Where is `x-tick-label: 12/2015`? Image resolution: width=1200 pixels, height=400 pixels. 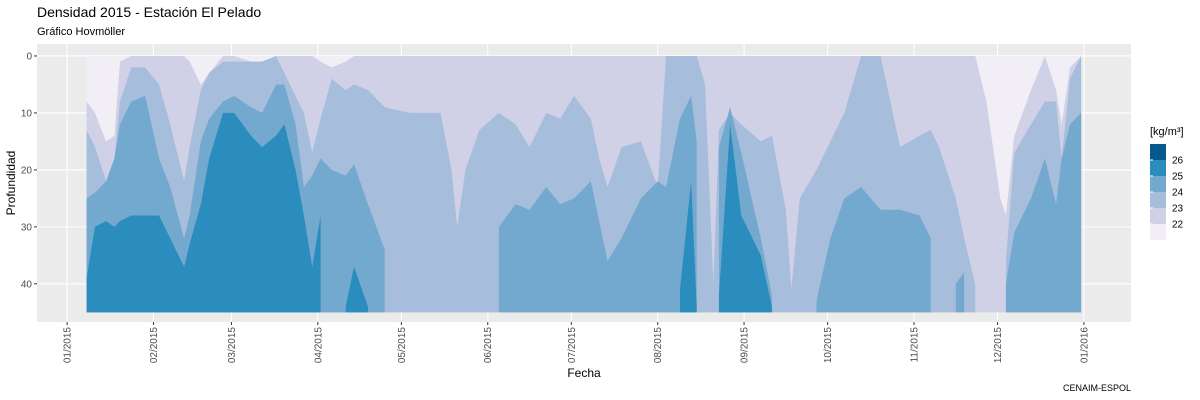 x-tick-label: 12/2015 is located at coordinates (998, 345).